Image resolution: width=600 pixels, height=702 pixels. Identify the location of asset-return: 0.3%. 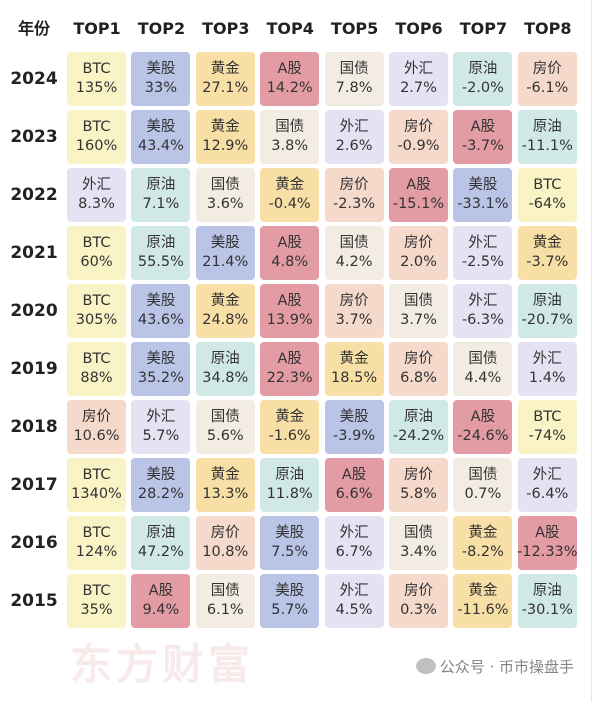
(418, 610).